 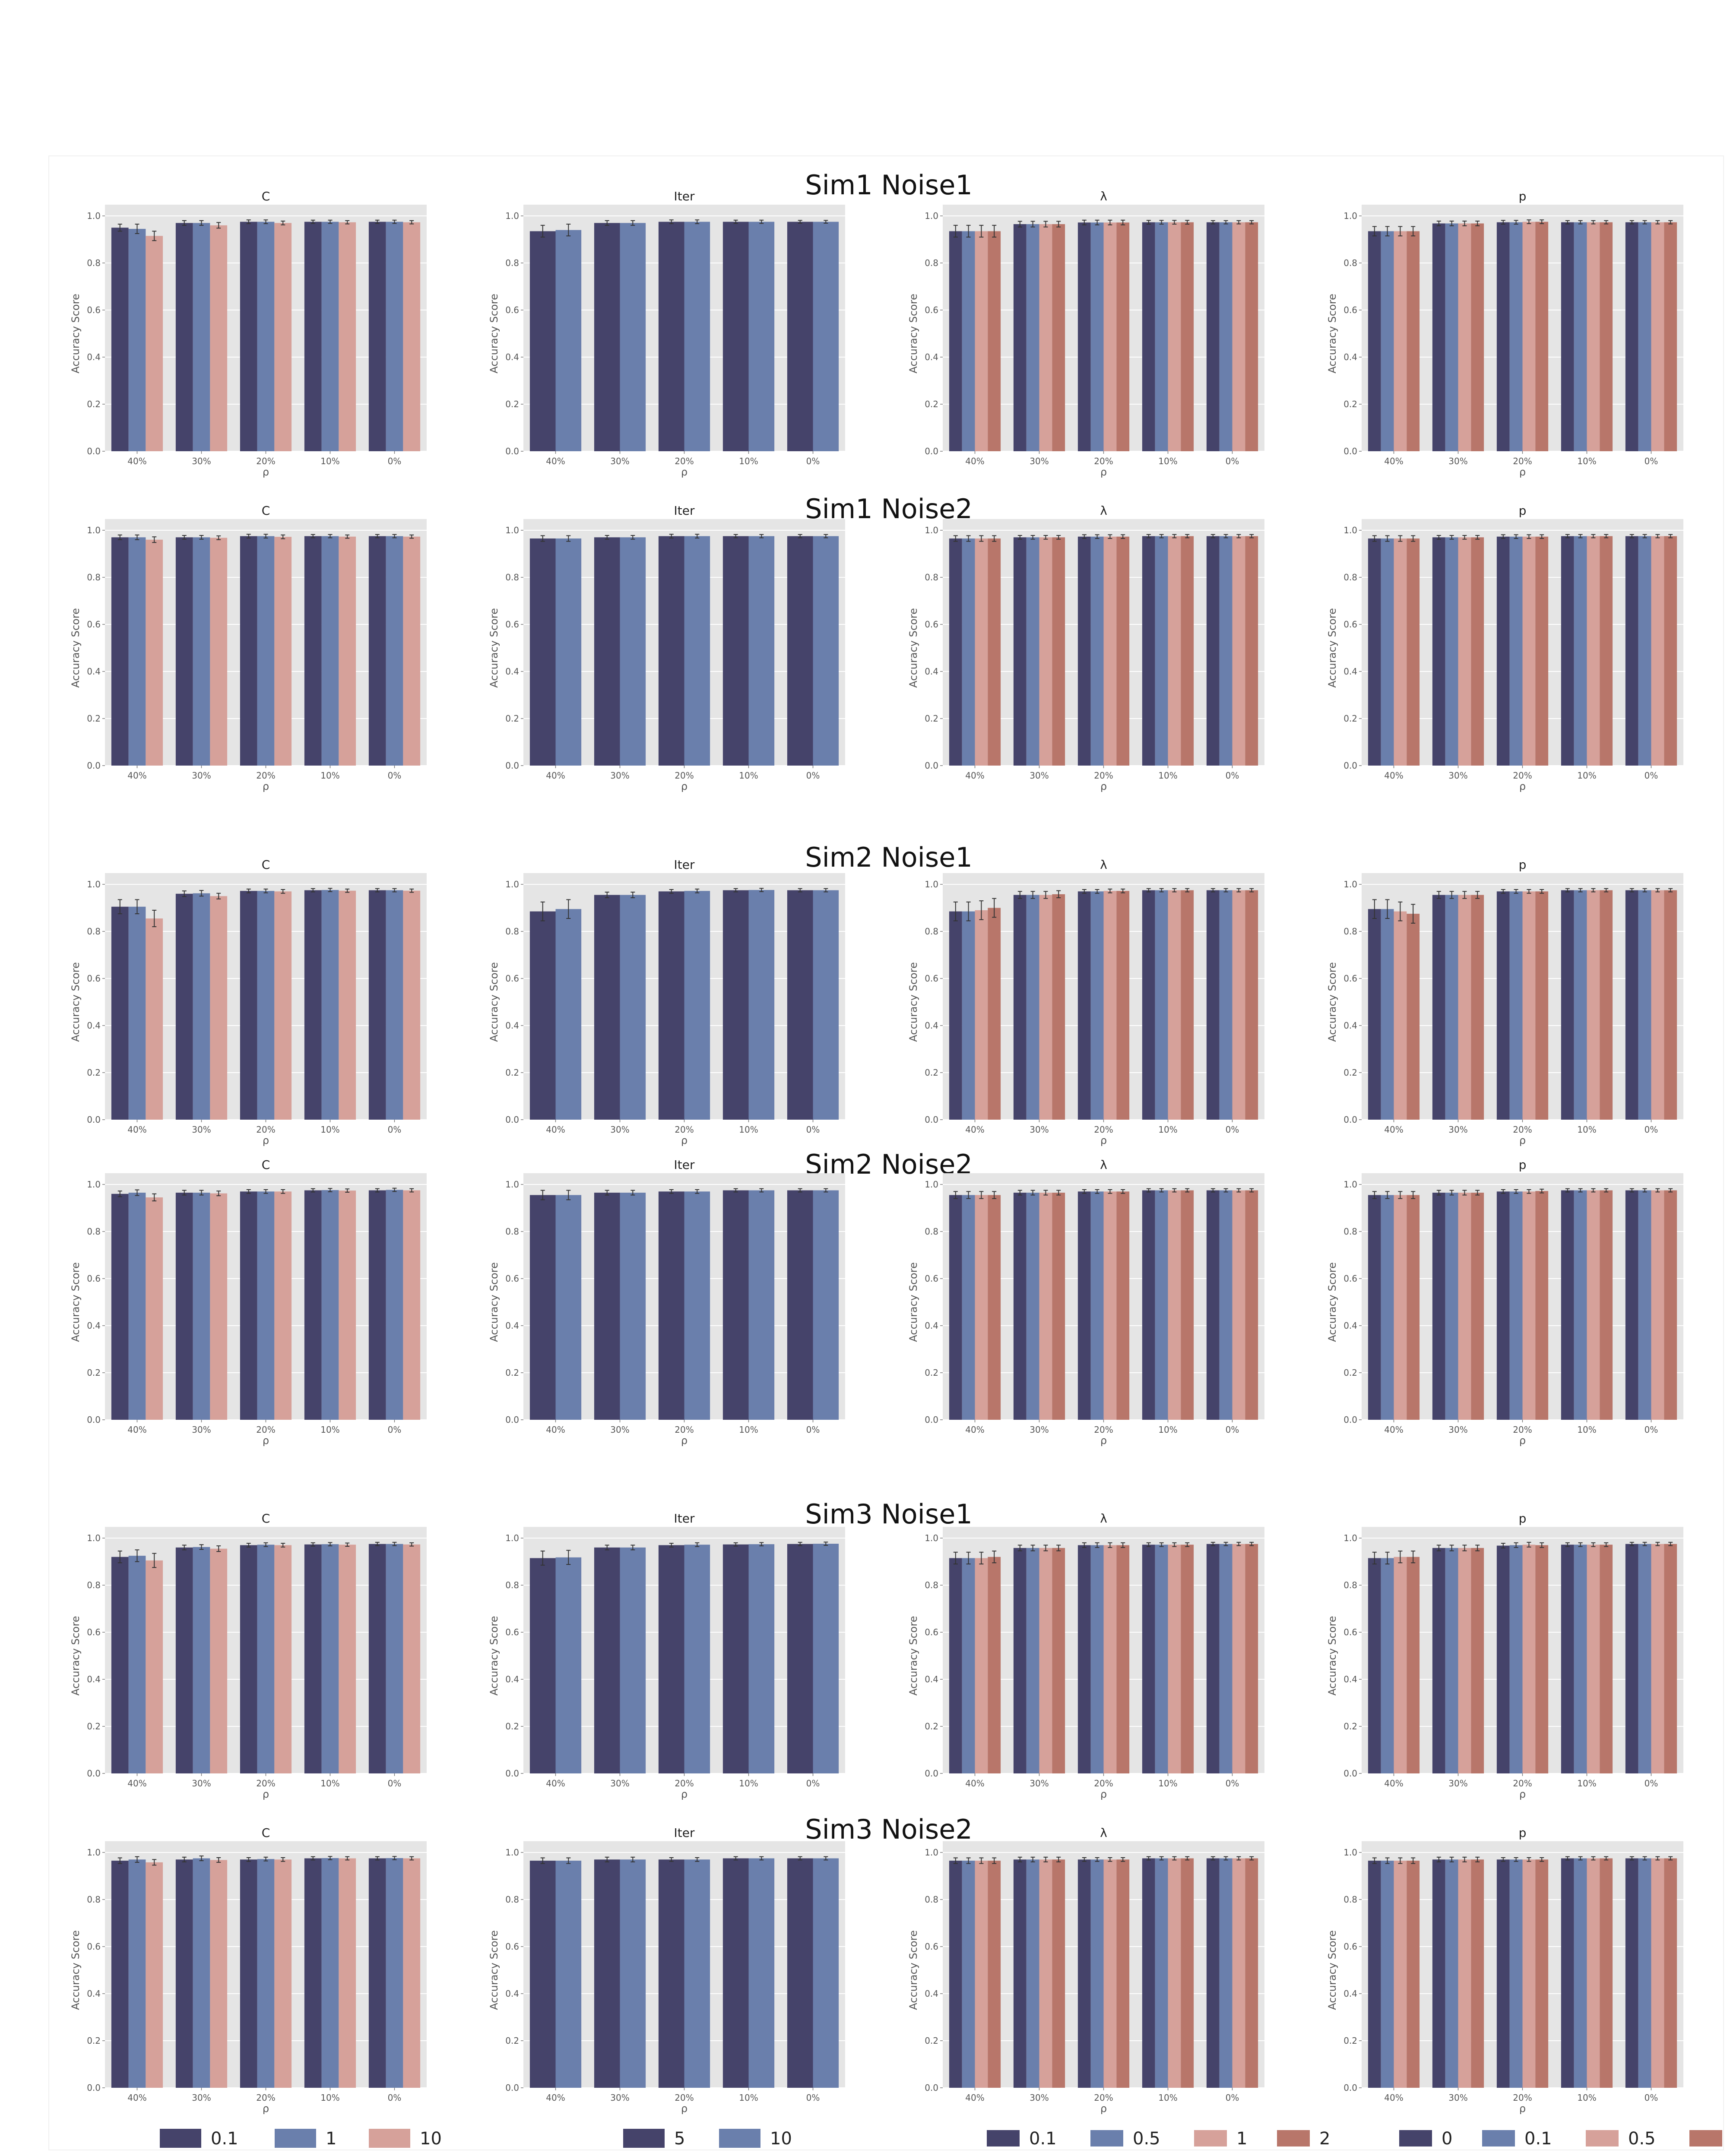 I want to click on legend-swatch, so click(x=295, y=2138).